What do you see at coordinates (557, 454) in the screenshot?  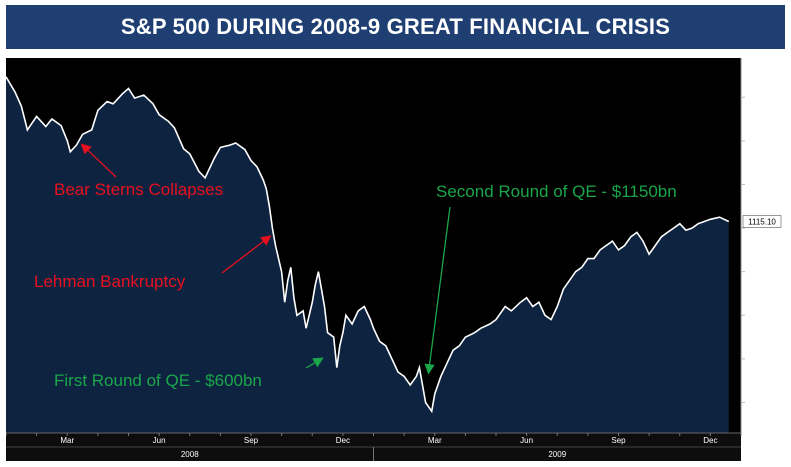 I see `x-year-label: 2009` at bounding box center [557, 454].